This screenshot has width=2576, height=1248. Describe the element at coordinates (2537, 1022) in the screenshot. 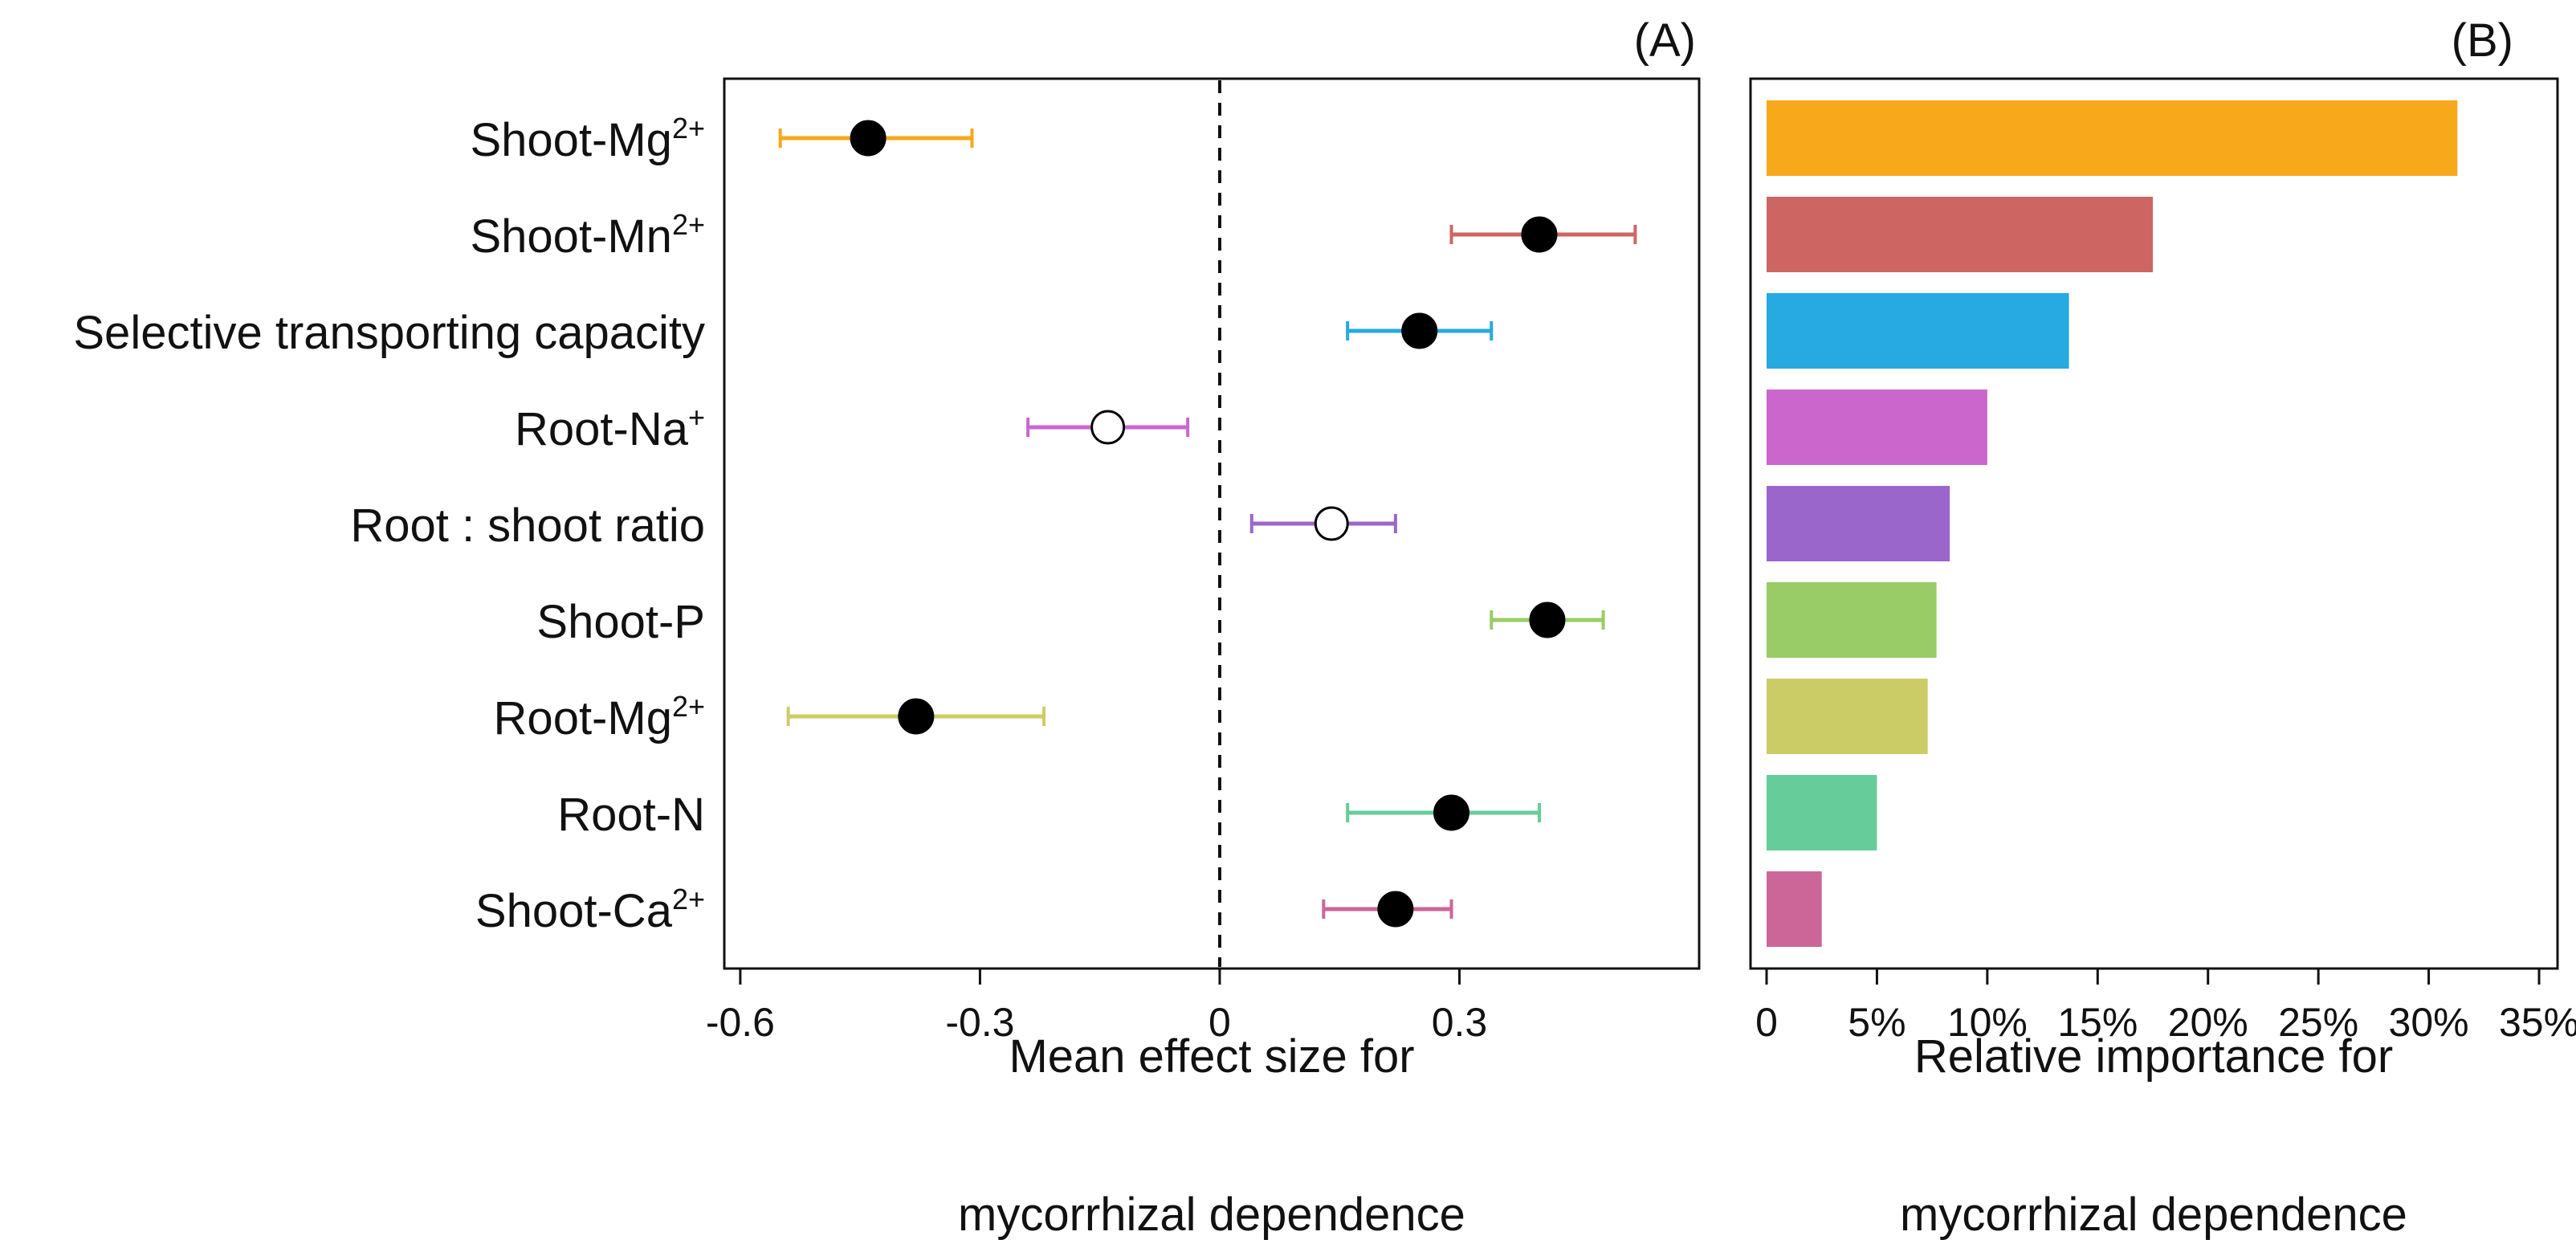

I see `x-tick-label: 35%` at that location.